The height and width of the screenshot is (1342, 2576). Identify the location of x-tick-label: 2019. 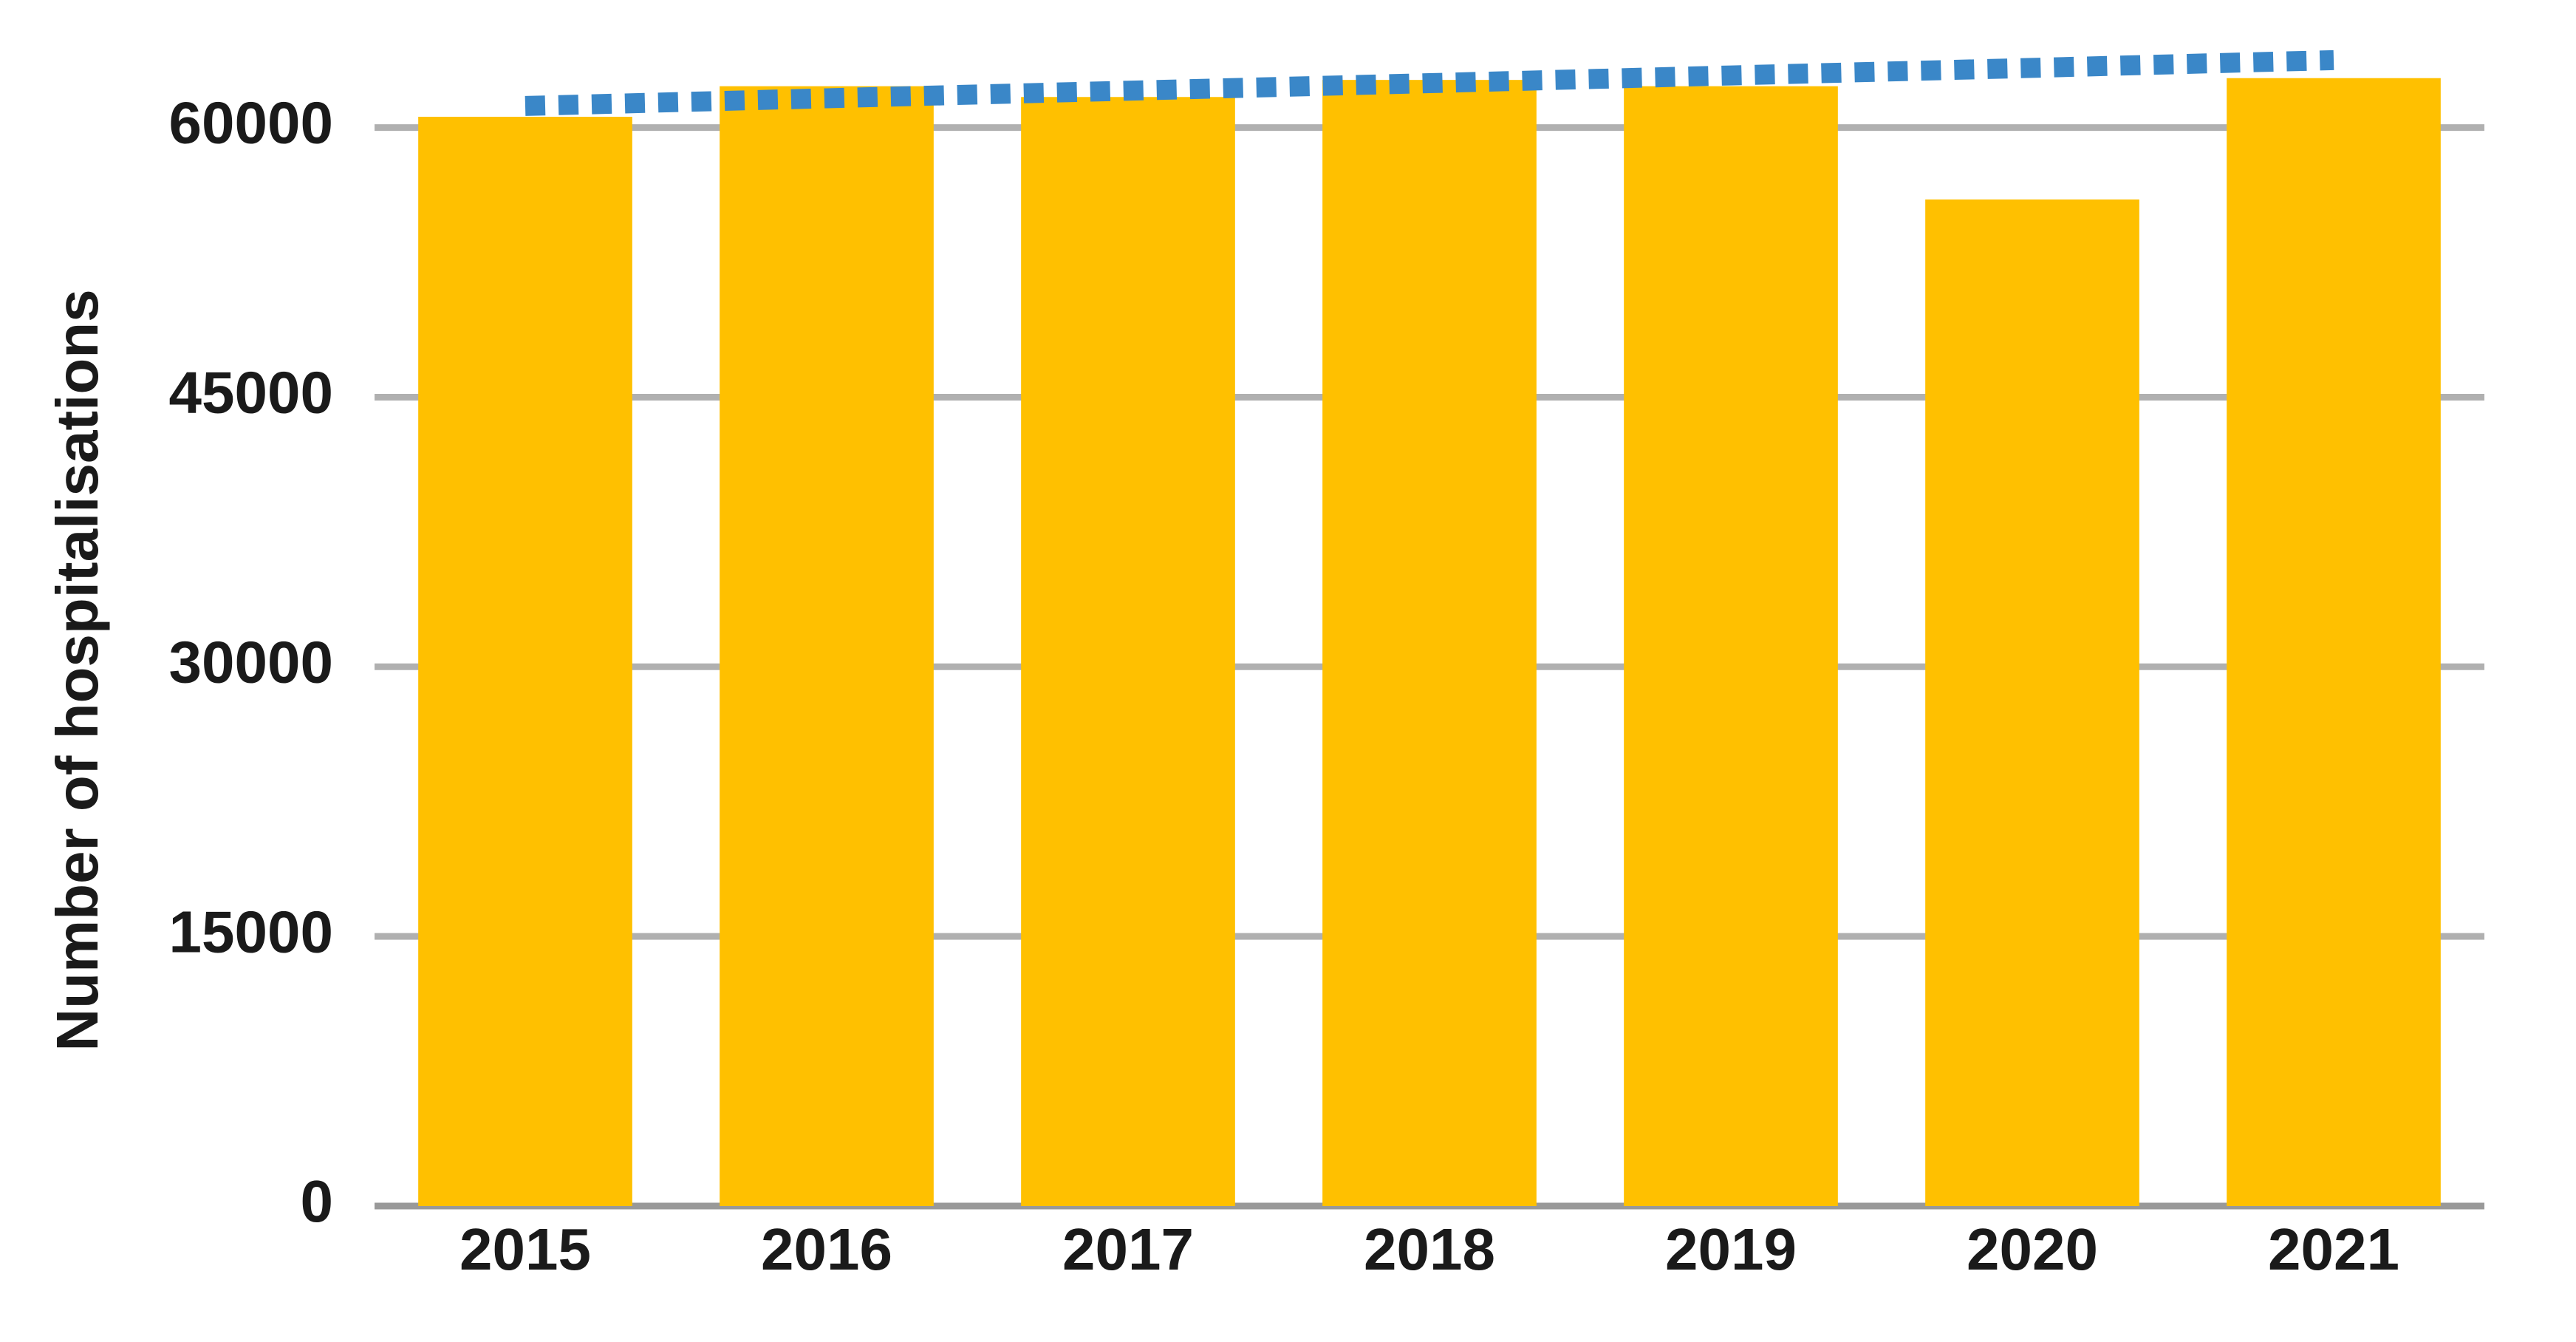
(1731, 1249).